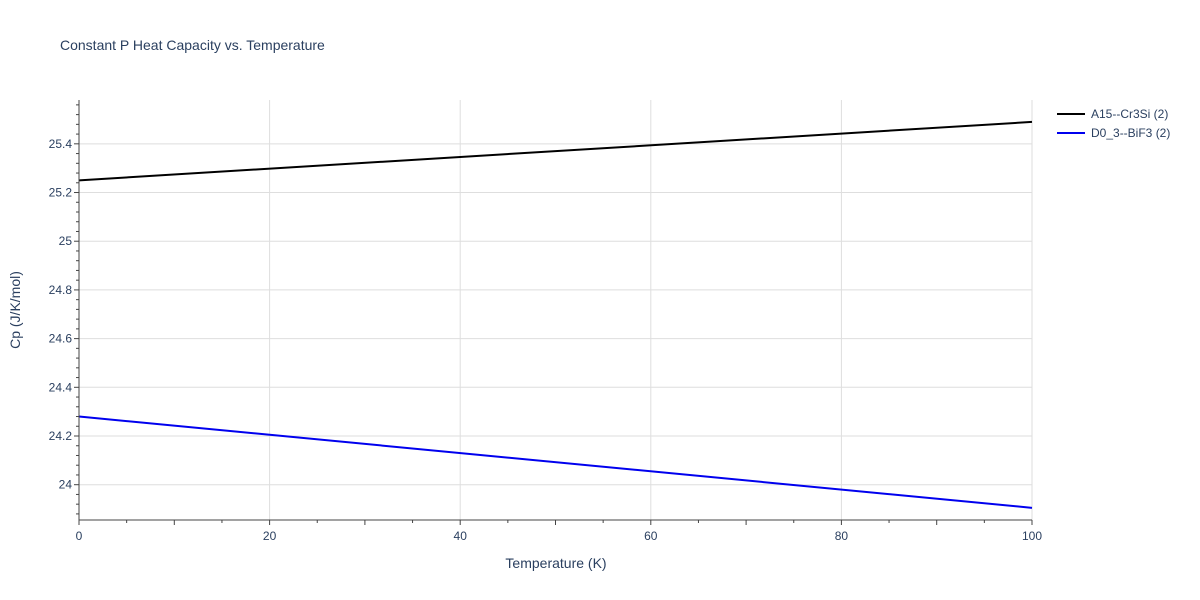 This screenshot has height=600, width=1200. I want to click on legend-item-label: D0_3--BiF3 (2), so click(1130, 133).